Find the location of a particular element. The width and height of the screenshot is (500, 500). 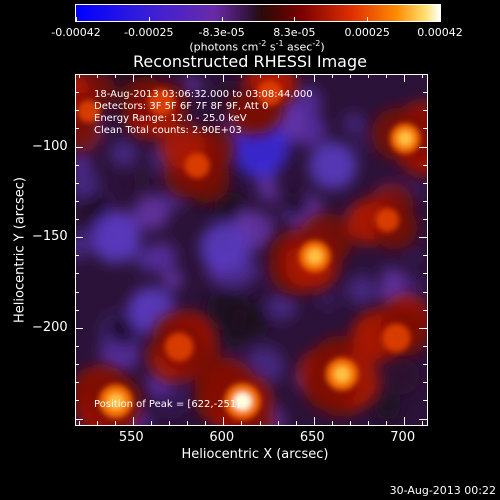

colorbar-tick-label: -0.00025 is located at coordinates (149, 32).